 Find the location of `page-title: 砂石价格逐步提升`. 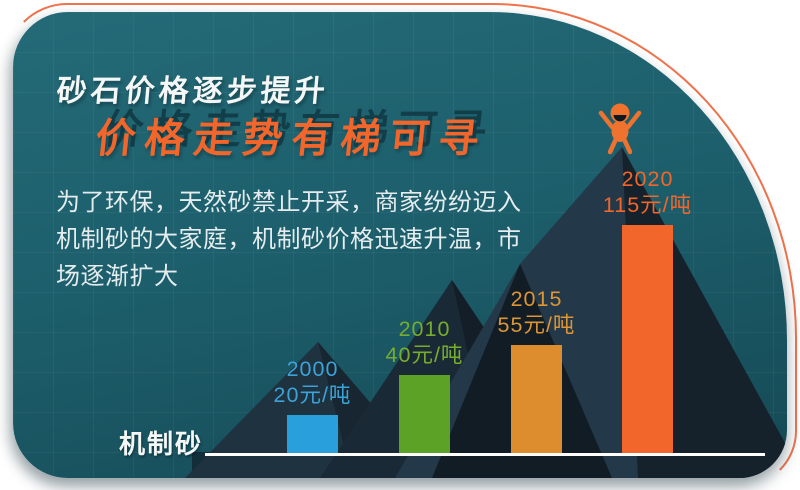

page-title: 砂石价格逐步提升 is located at coordinates (193, 91).